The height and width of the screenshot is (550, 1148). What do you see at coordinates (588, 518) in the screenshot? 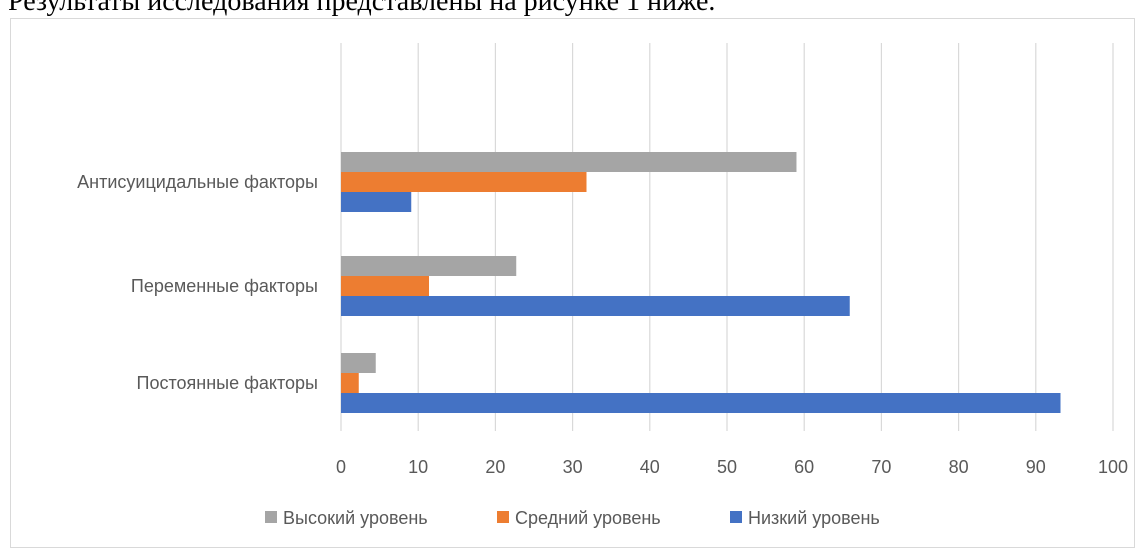
I see `legend-label: Средний уровень` at bounding box center [588, 518].